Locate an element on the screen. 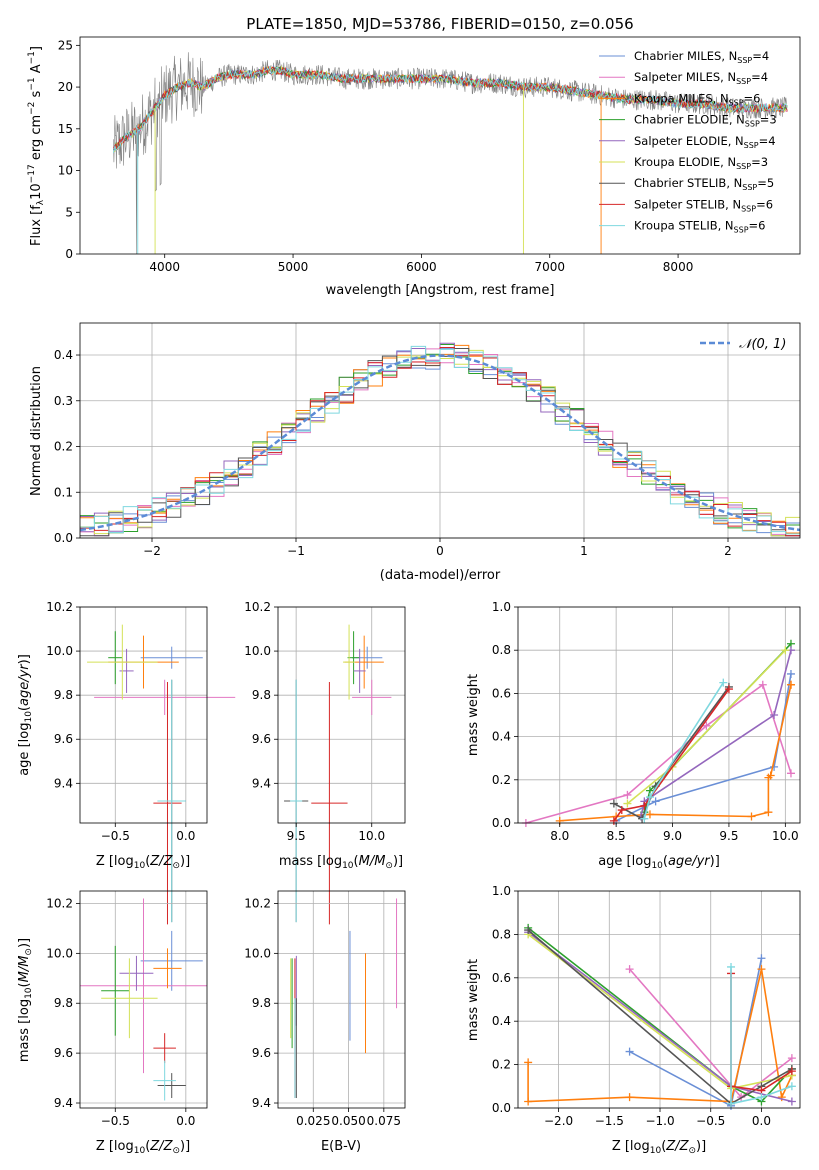  weight-vs-metallicity-frame is located at coordinates (659, 999).